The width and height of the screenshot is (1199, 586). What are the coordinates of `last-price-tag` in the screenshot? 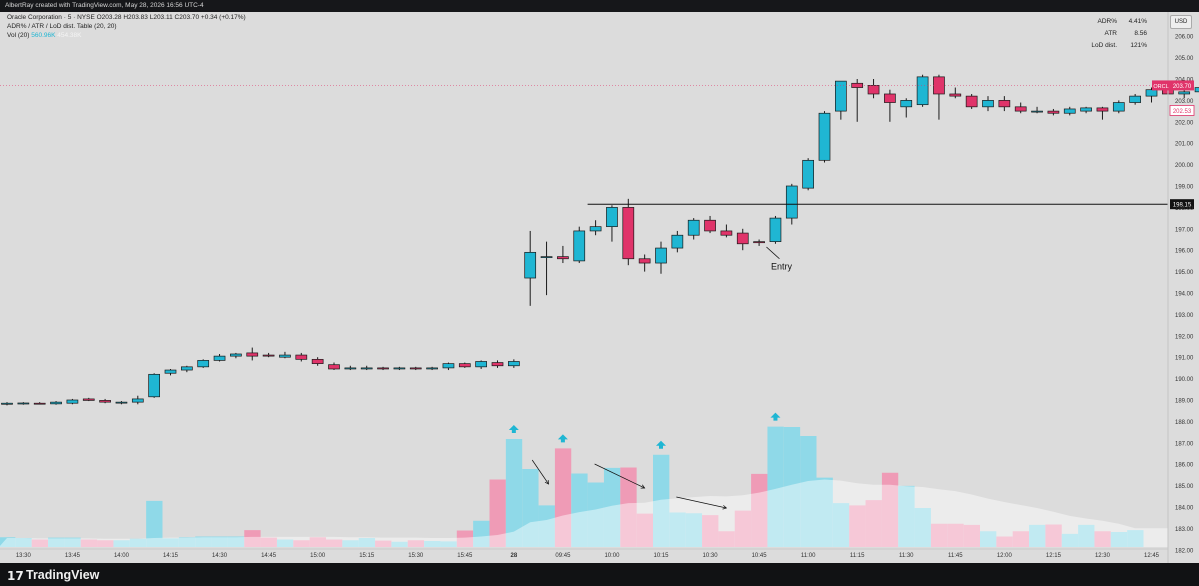 It's located at (1182, 85).